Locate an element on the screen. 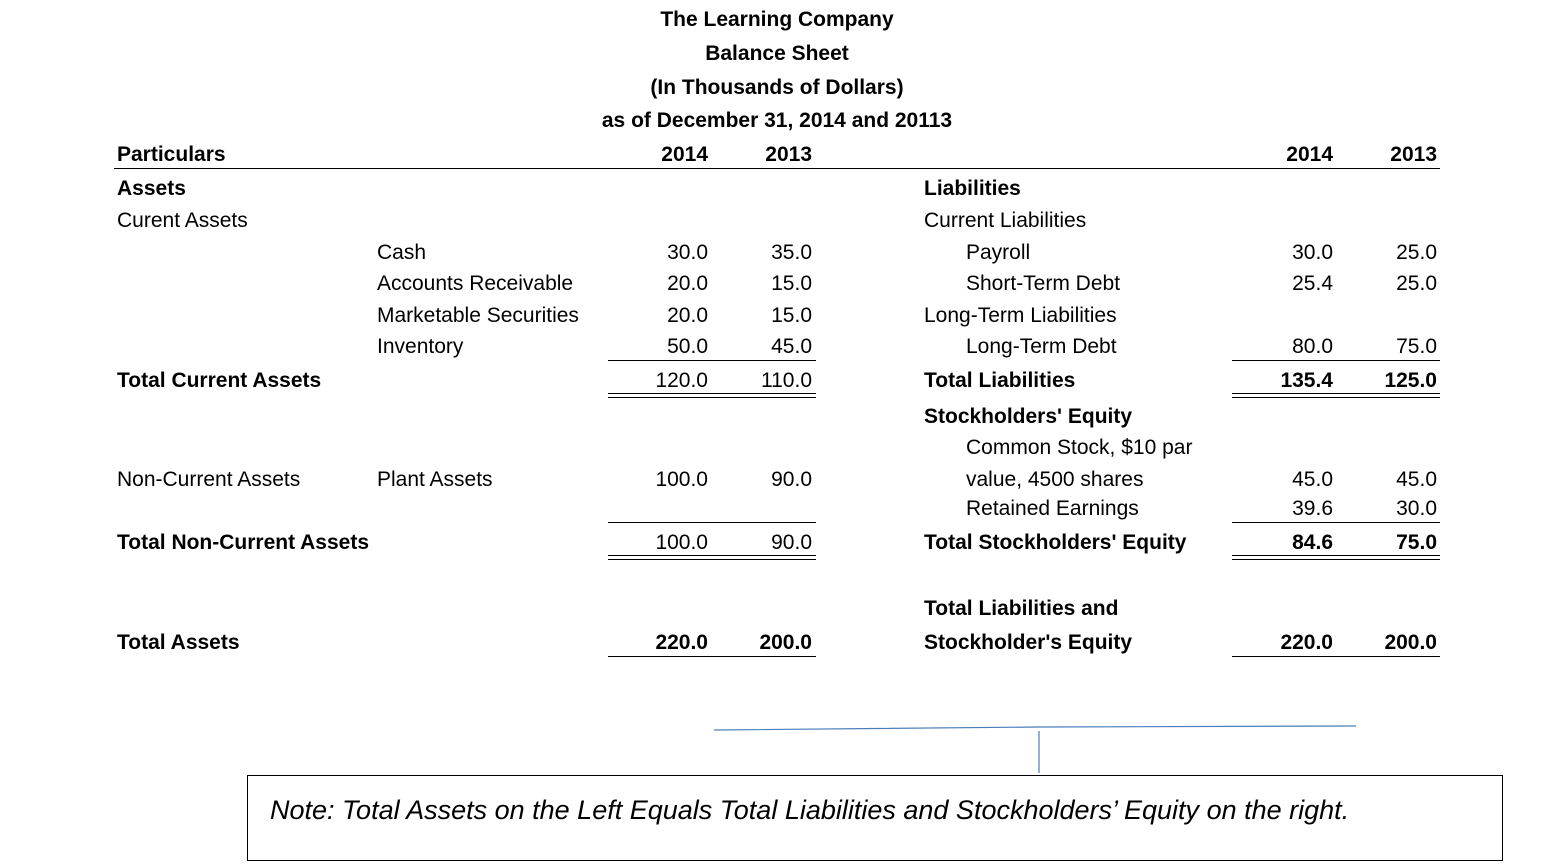  grand-total-label-line1: Total Liabilities and is located at coordinates (1021, 608).